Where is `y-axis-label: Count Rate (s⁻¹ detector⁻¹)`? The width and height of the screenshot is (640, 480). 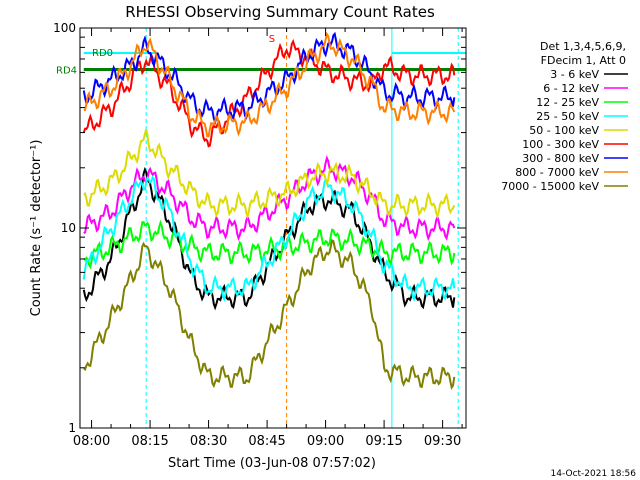 y-axis-label: Count Rate (s⁻¹ detector⁻¹) is located at coordinates (36, 228).